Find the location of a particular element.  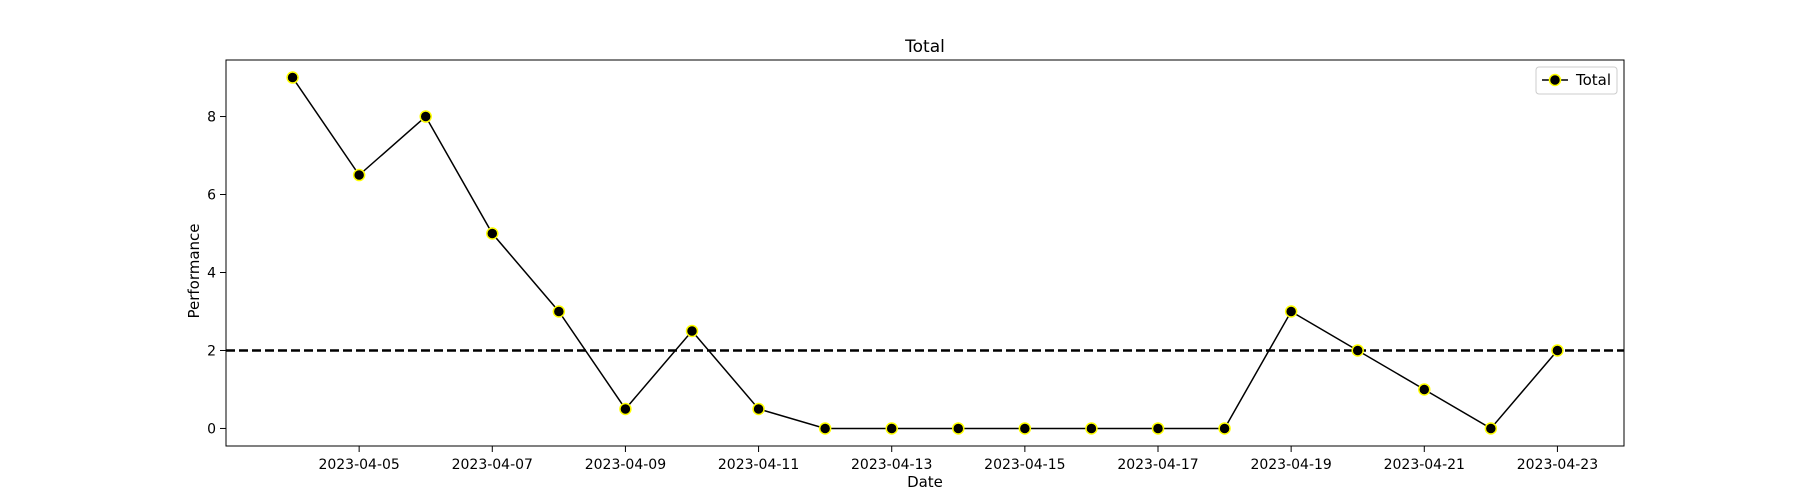

legend: Total is located at coordinates (1576, 80).